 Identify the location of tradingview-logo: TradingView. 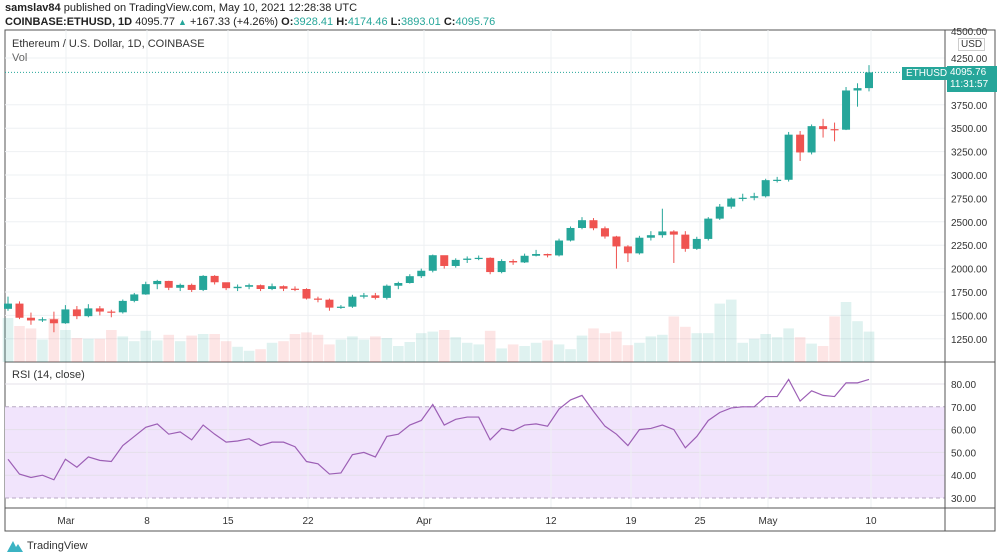
(47, 546).